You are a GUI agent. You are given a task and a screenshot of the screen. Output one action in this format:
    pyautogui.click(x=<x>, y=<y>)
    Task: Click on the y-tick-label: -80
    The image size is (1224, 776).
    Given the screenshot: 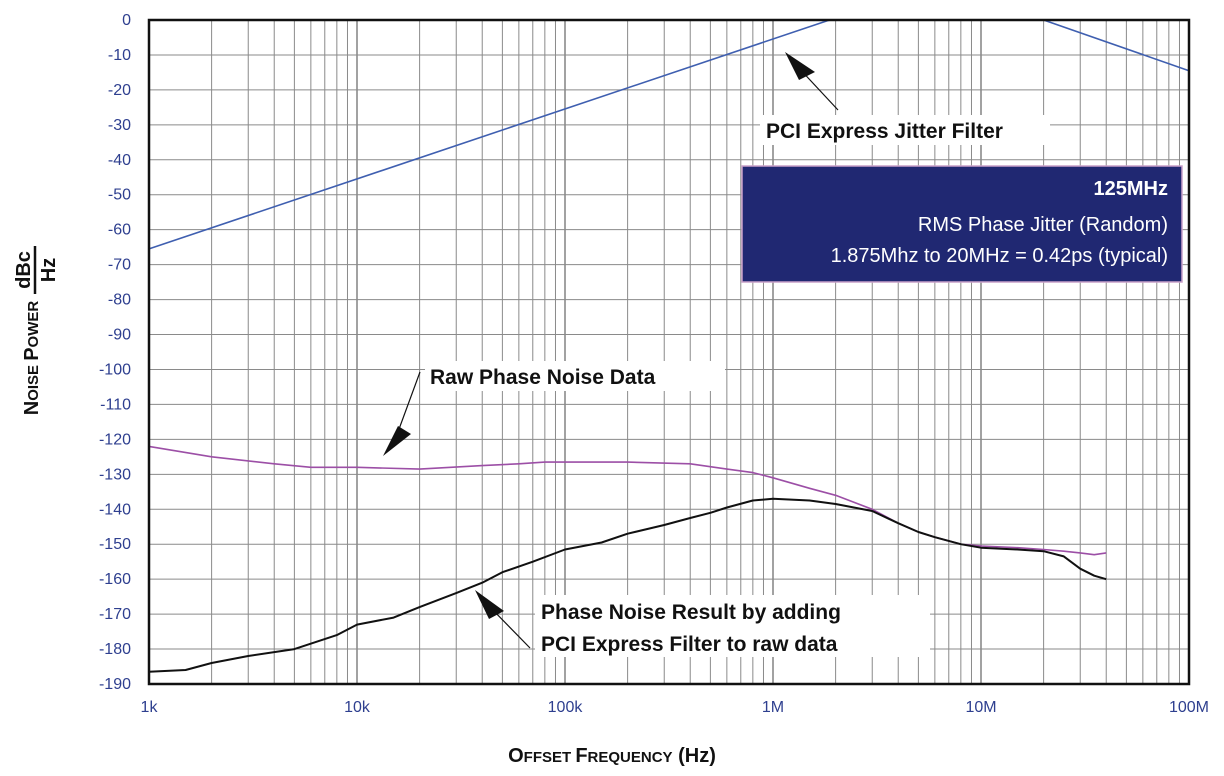 What is the action you would take?
    pyautogui.click(x=119, y=300)
    